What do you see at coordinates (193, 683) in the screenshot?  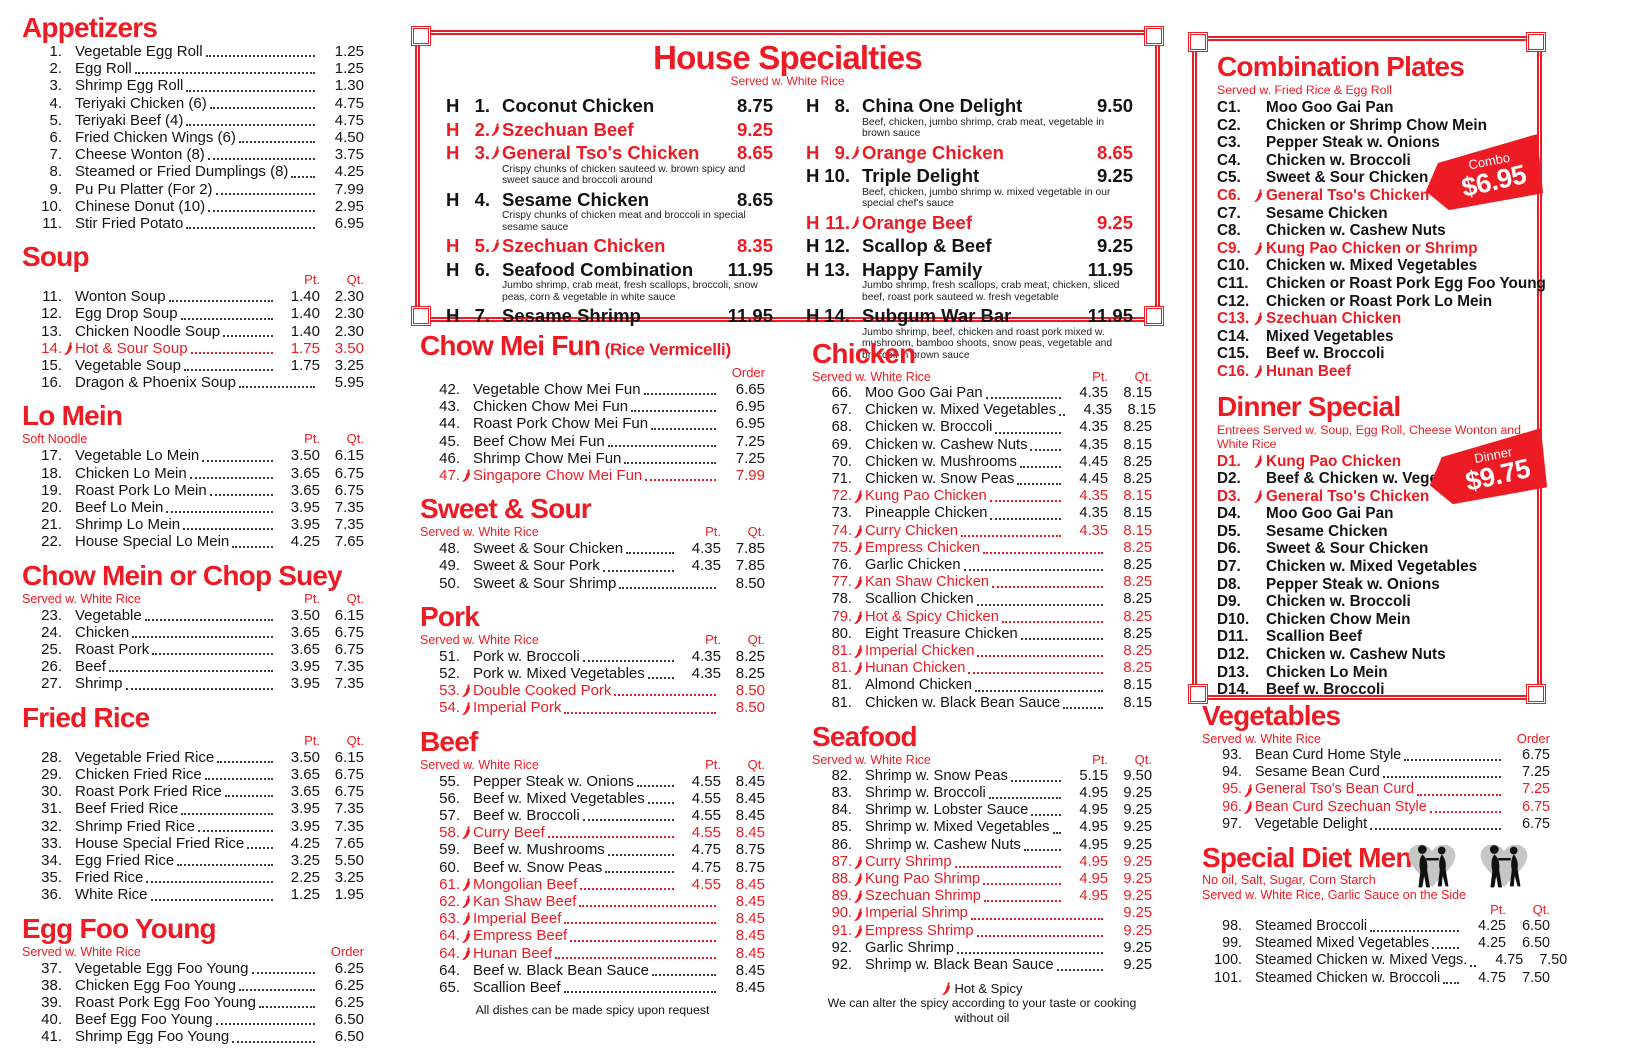 I see `menu-item-row: 27. Shrimp 3.95 7.35` at bounding box center [193, 683].